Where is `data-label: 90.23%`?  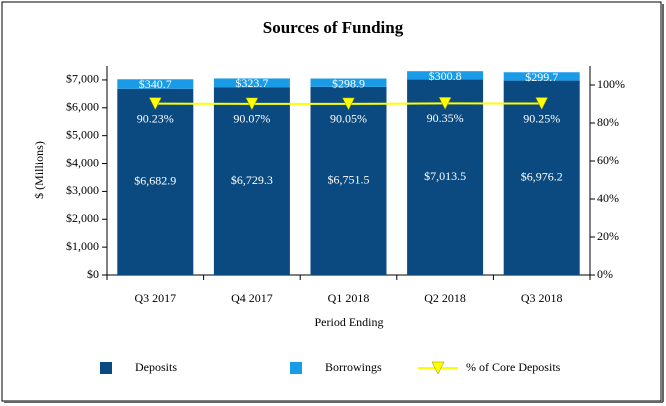
data-label: 90.23% is located at coordinates (155, 118).